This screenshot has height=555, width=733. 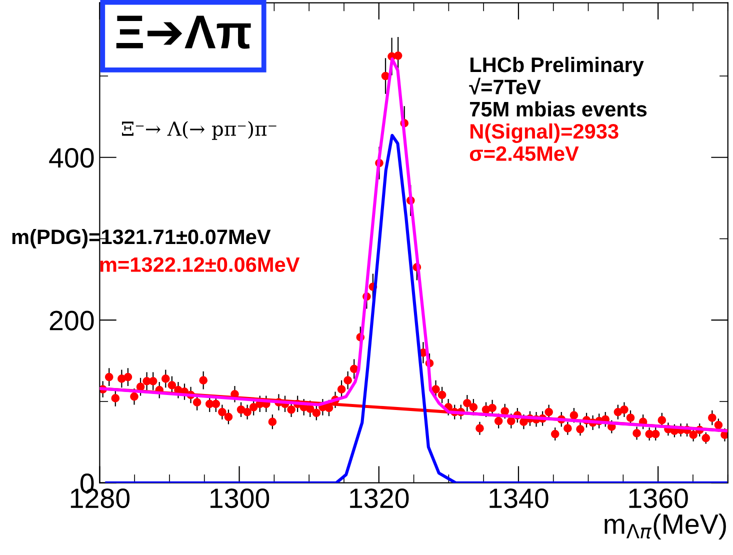 I want to click on x-axis-title: m$_{Λπ}$(MeV), so click(x=665, y=527).